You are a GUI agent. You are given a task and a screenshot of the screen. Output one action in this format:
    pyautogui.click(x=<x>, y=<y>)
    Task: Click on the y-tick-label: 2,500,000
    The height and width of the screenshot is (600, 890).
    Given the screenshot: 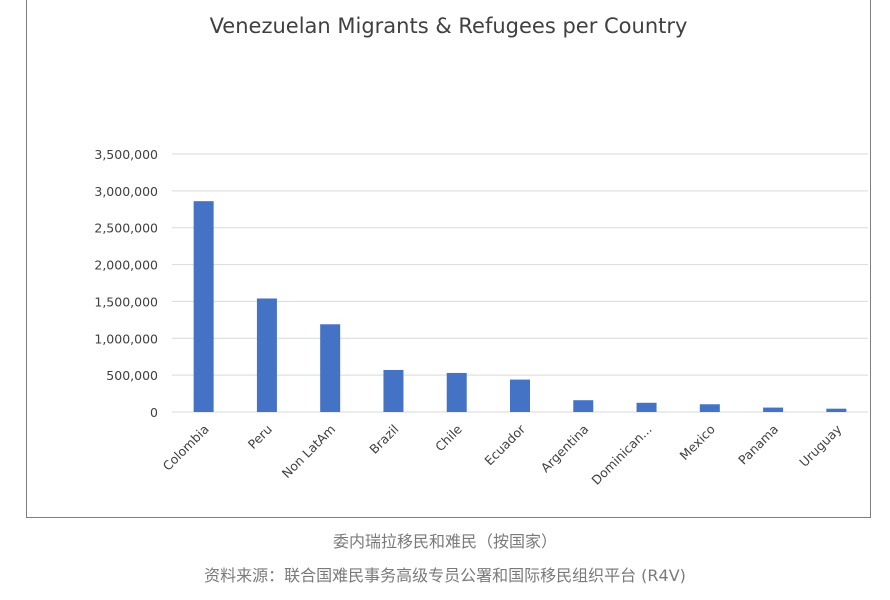 What is the action you would take?
    pyautogui.click(x=126, y=228)
    